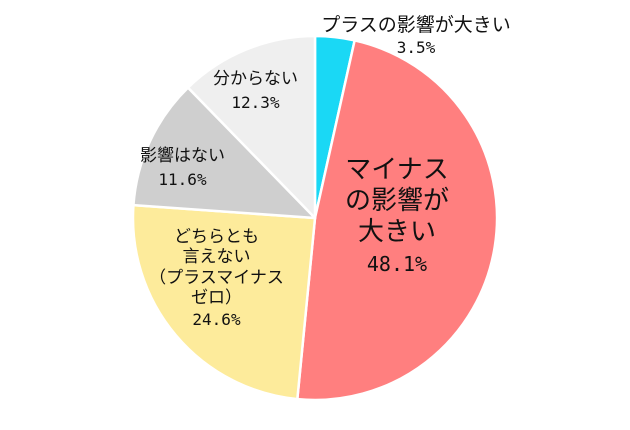 This screenshot has width=630, height=430. Describe the element at coordinates (255, 79) in the screenshot. I see `slice-label-text: 分からない` at that location.